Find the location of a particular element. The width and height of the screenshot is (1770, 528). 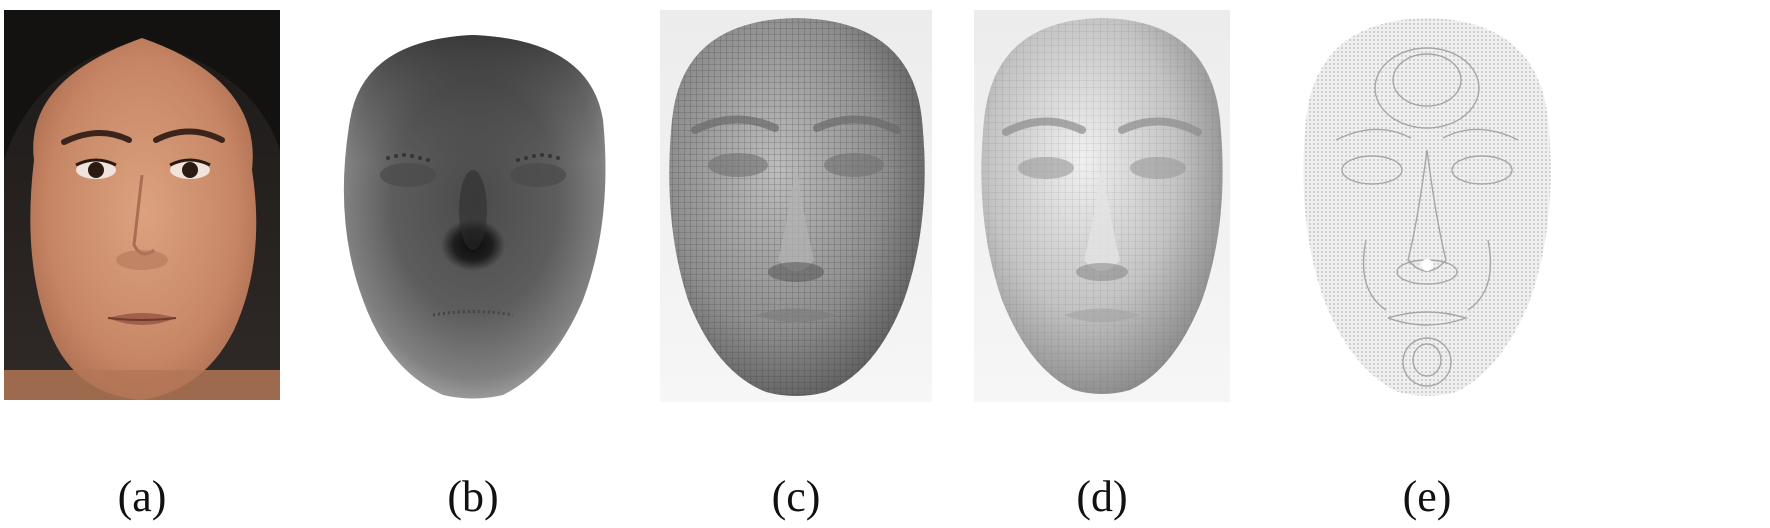

panel-c-wireframe-mesh is located at coordinates (796, 232).